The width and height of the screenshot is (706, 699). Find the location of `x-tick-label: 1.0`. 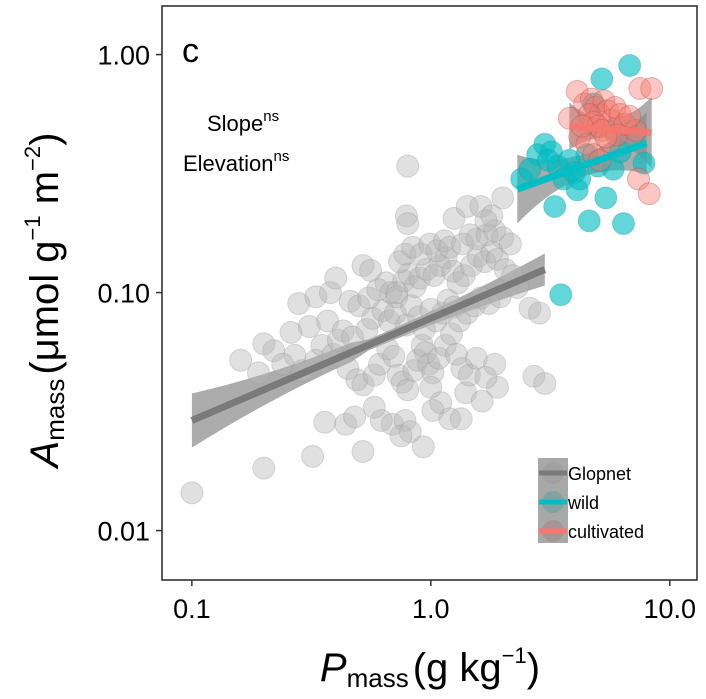

x-tick-label: 1.0 is located at coordinates (431, 609).